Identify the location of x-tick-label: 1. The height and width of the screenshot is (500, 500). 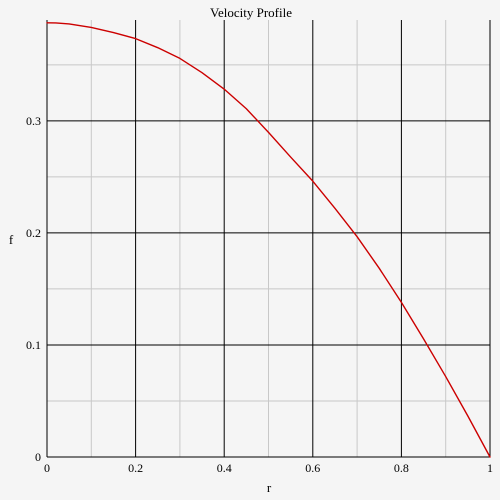
(490, 468).